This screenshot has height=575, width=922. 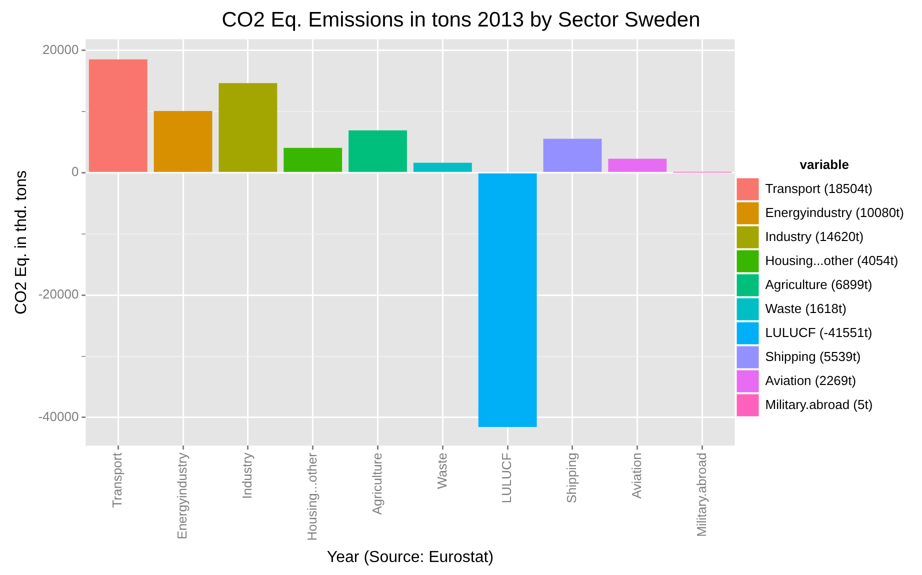 I want to click on legend-label: Transport (18504t), so click(x=818, y=188).